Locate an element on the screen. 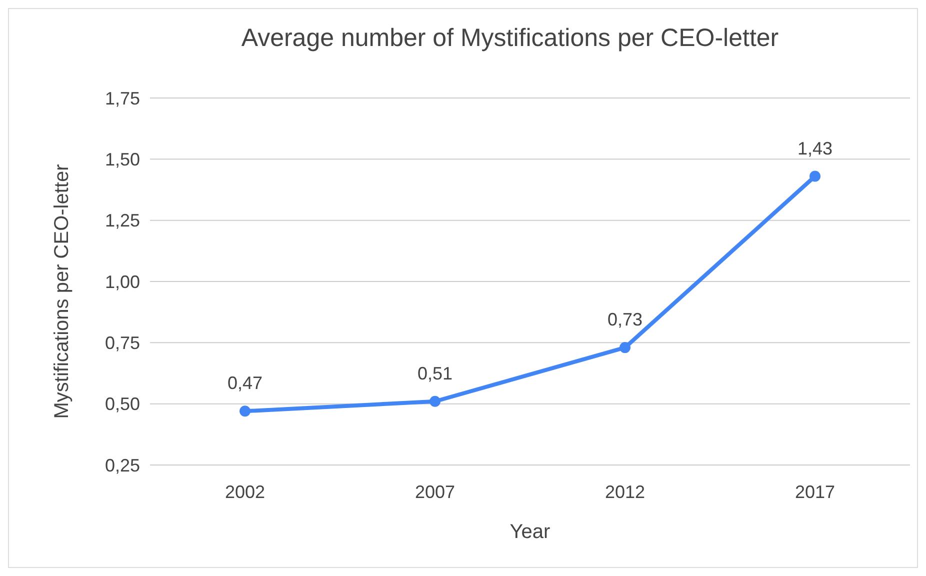 Image resolution: width=926 pixels, height=576 pixels. y-tick-label: 0,50 is located at coordinates (122, 404).